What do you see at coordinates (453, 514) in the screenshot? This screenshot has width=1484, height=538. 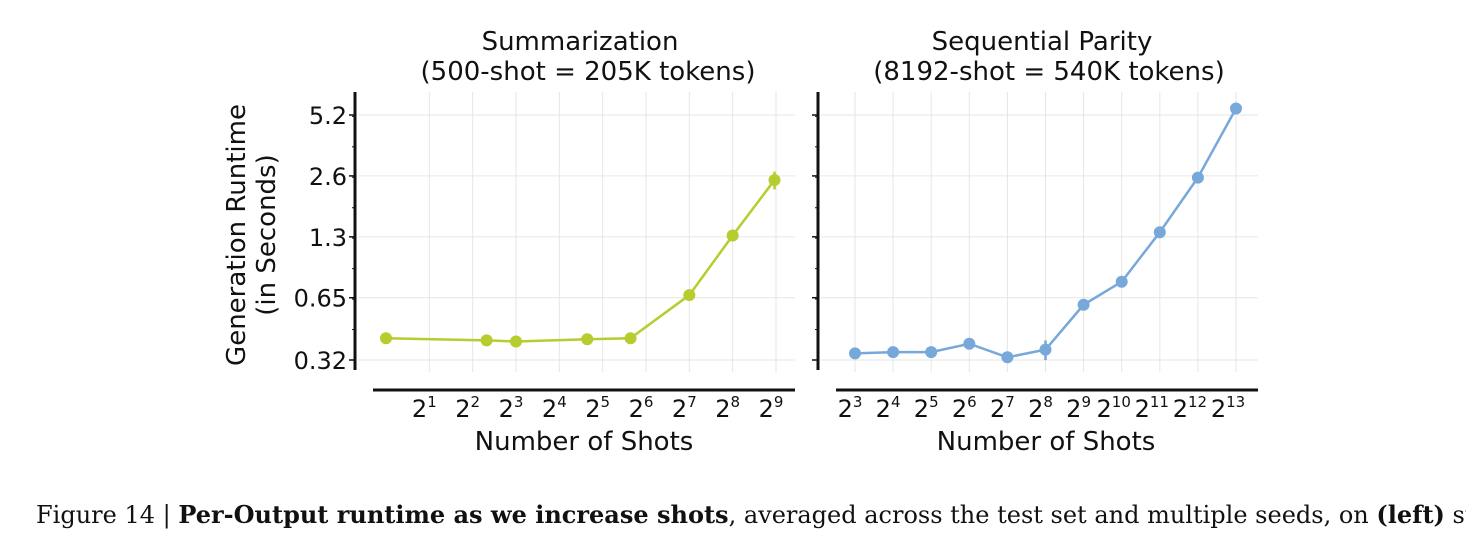 I see `caption-bold-title: Per-Output runtime as we increase shots` at bounding box center [453, 514].